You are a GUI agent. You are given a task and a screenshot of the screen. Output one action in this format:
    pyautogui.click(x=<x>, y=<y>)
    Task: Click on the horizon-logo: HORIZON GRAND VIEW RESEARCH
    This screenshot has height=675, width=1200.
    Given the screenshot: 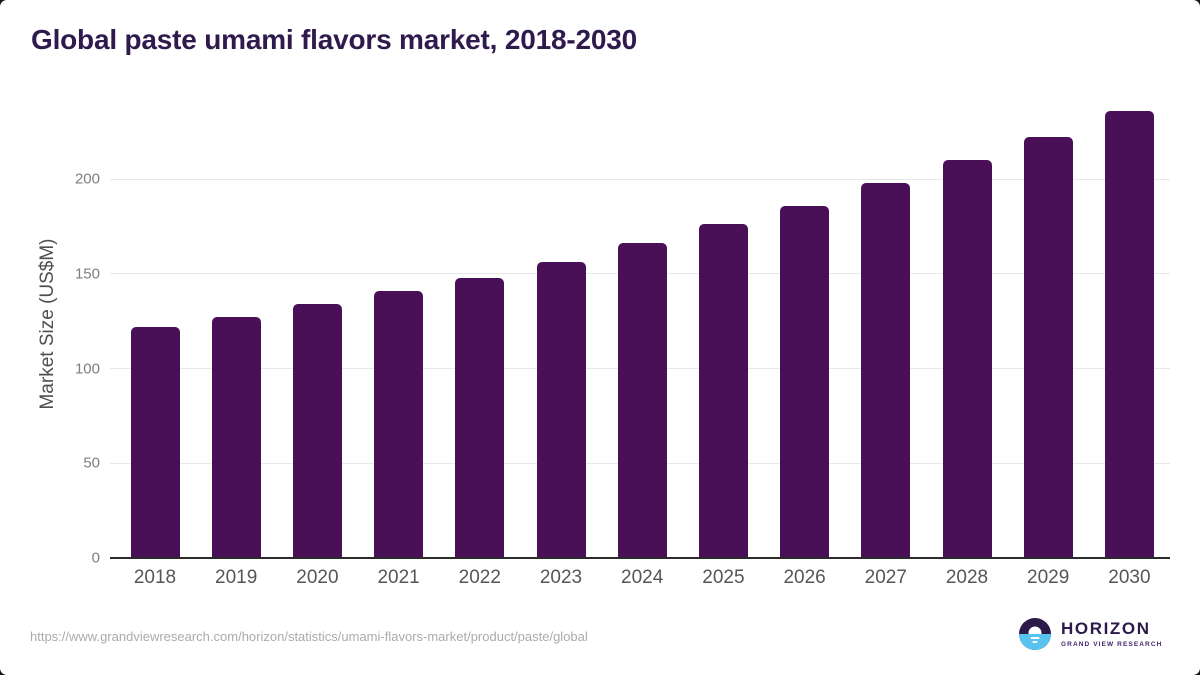 What is the action you would take?
    pyautogui.click(x=1090, y=634)
    